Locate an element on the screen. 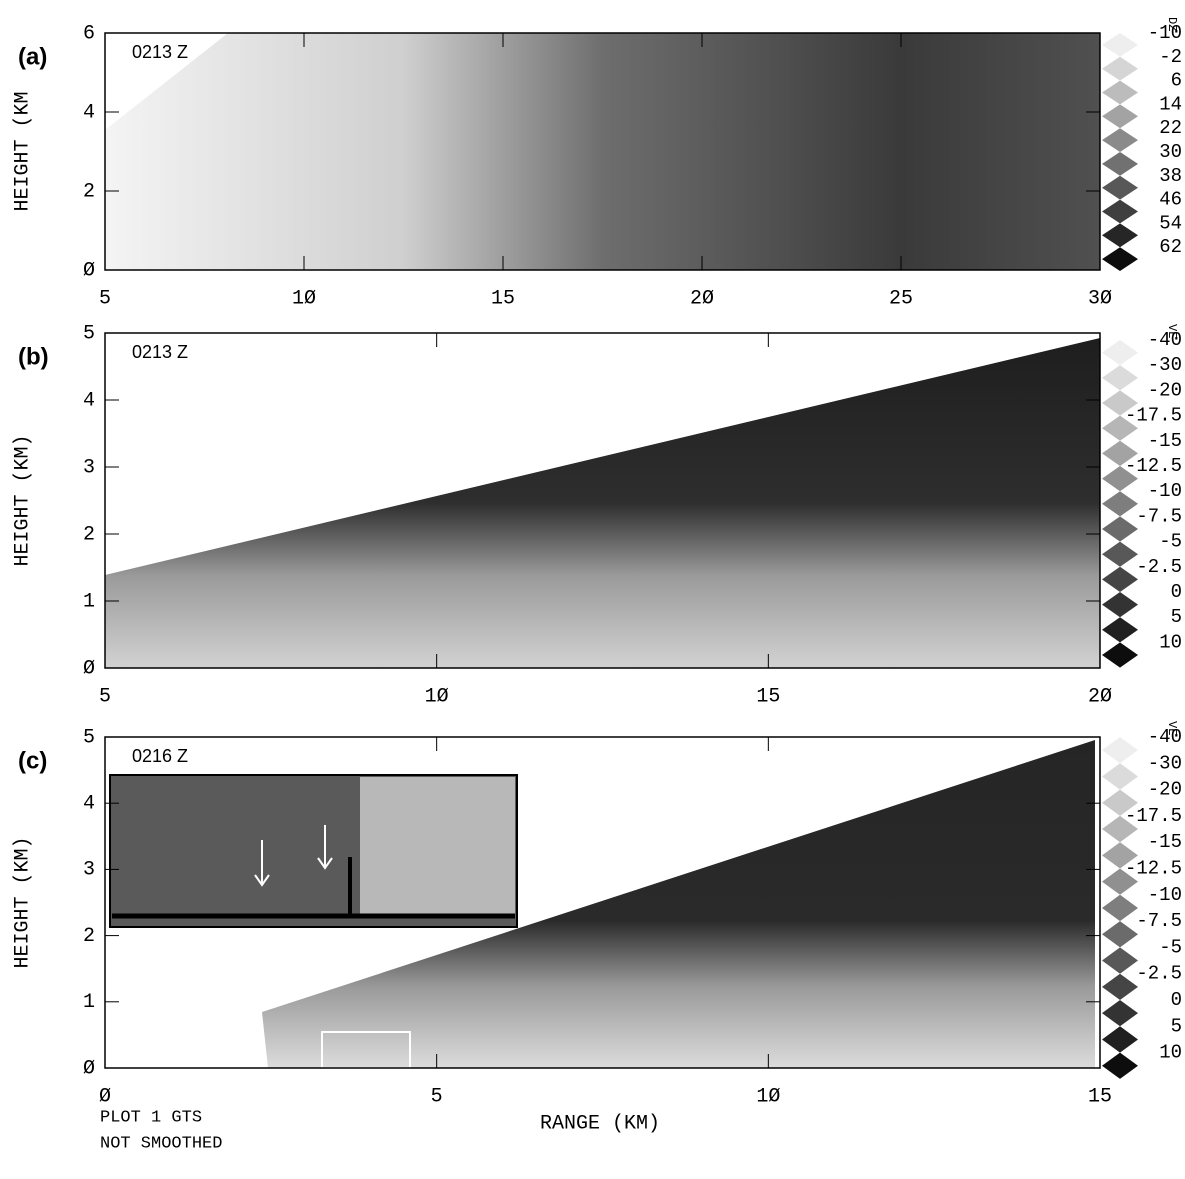 This screenshot has height=1179, width=1185. colorbar-label: -5 is located at coordinates (1170, 947).